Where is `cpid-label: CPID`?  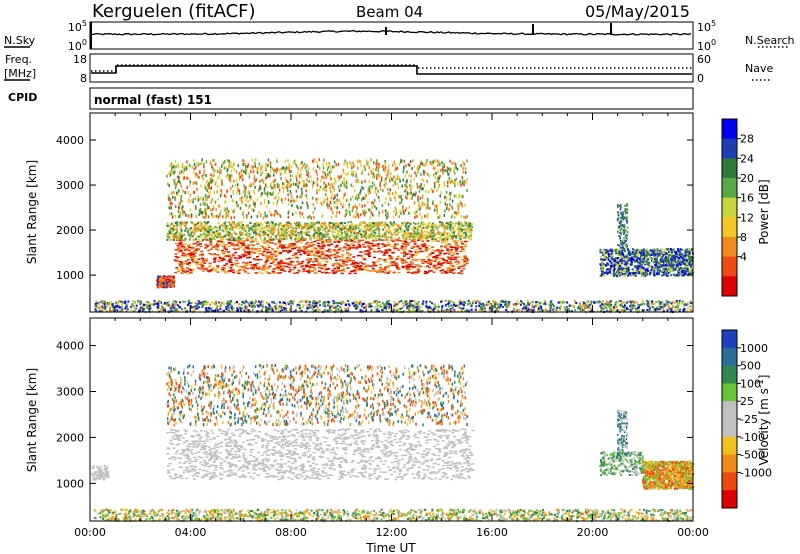
cpid-label: CPID is located at coordinates (22, 97).